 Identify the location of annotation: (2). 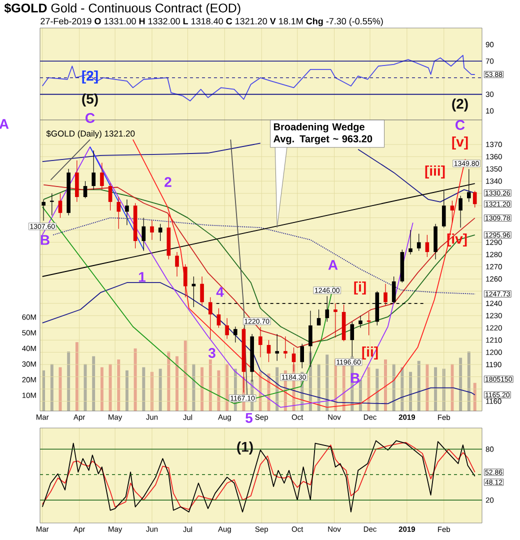
(460, 105).